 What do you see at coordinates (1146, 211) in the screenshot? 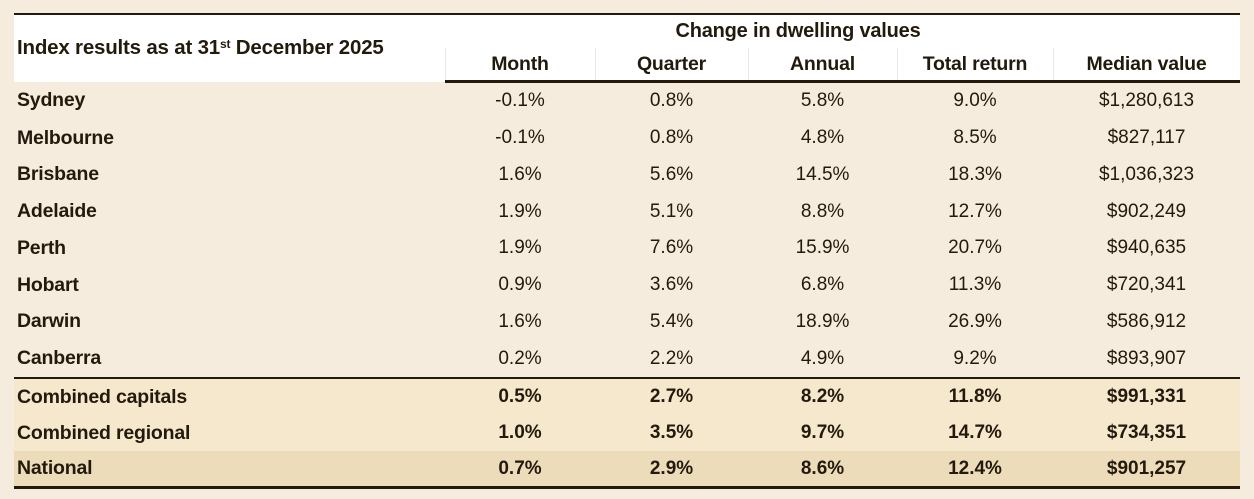
I see `cell-value: $902,249` at bounding box center [1146, 211].